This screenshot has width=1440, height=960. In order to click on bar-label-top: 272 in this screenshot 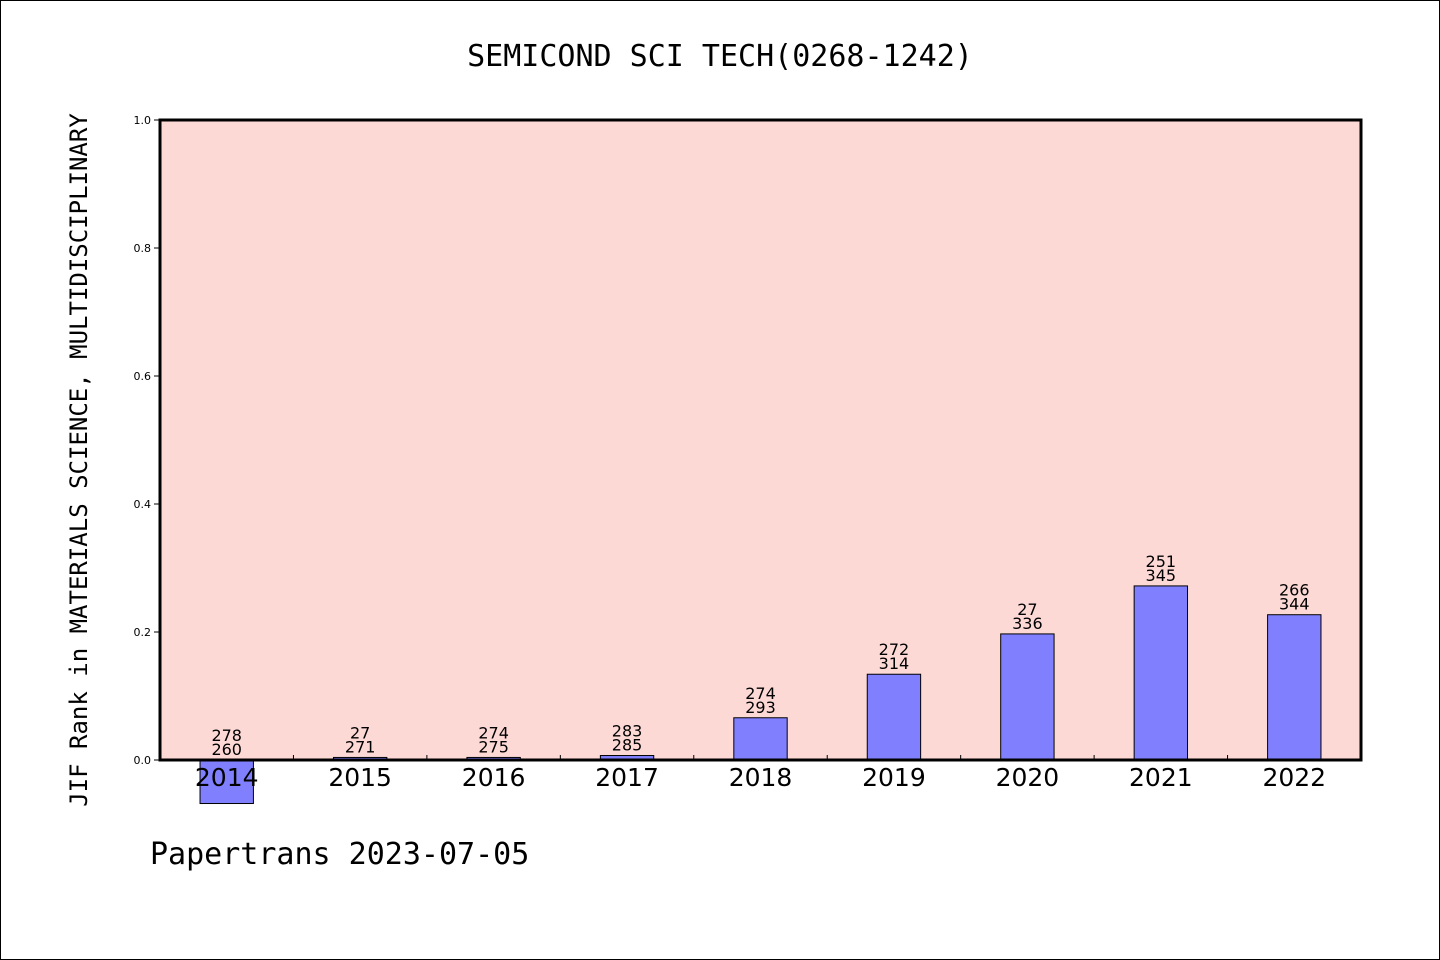, I will do `click(894, 649)`.